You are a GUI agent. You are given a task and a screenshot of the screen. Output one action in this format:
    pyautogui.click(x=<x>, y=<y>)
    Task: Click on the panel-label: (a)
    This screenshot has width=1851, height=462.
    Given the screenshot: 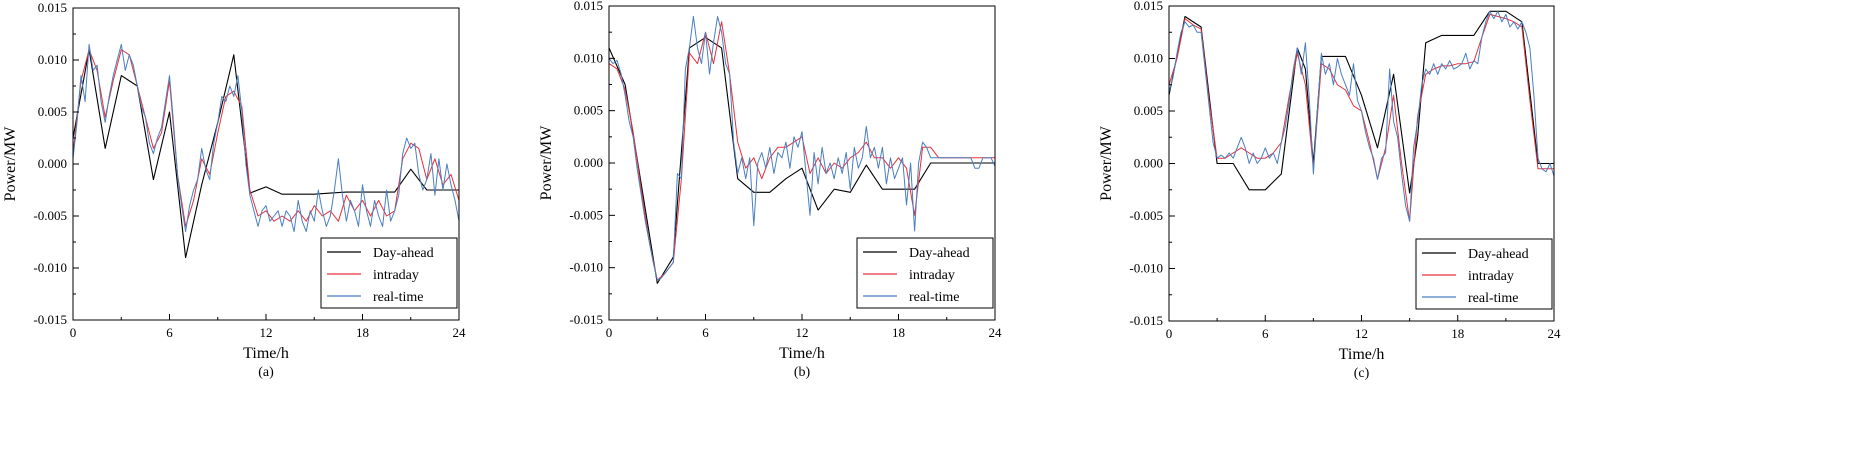 What is the action you would take?
    pyautogui.click(x=266, y=372)
    